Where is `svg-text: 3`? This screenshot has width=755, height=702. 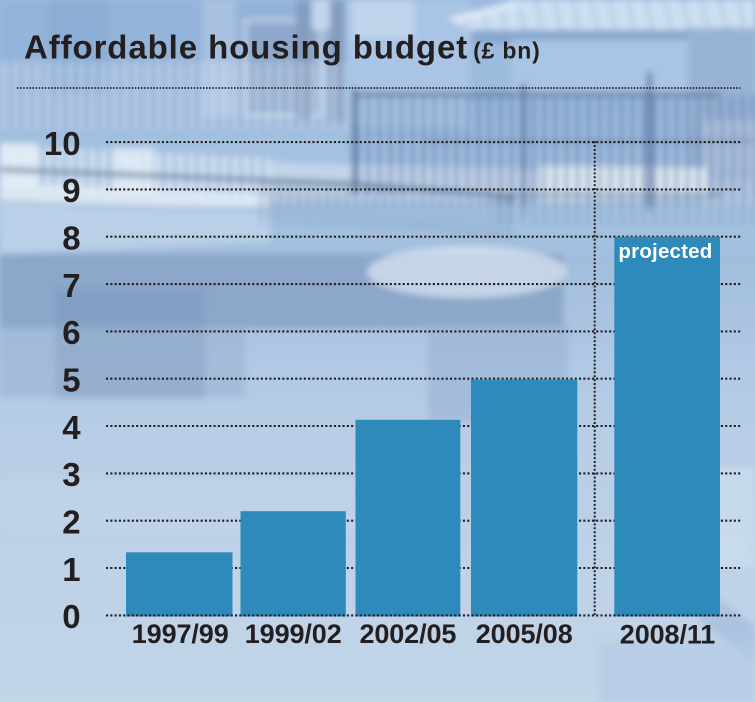 svg-text: 3 is located at coordinates (71, 474).